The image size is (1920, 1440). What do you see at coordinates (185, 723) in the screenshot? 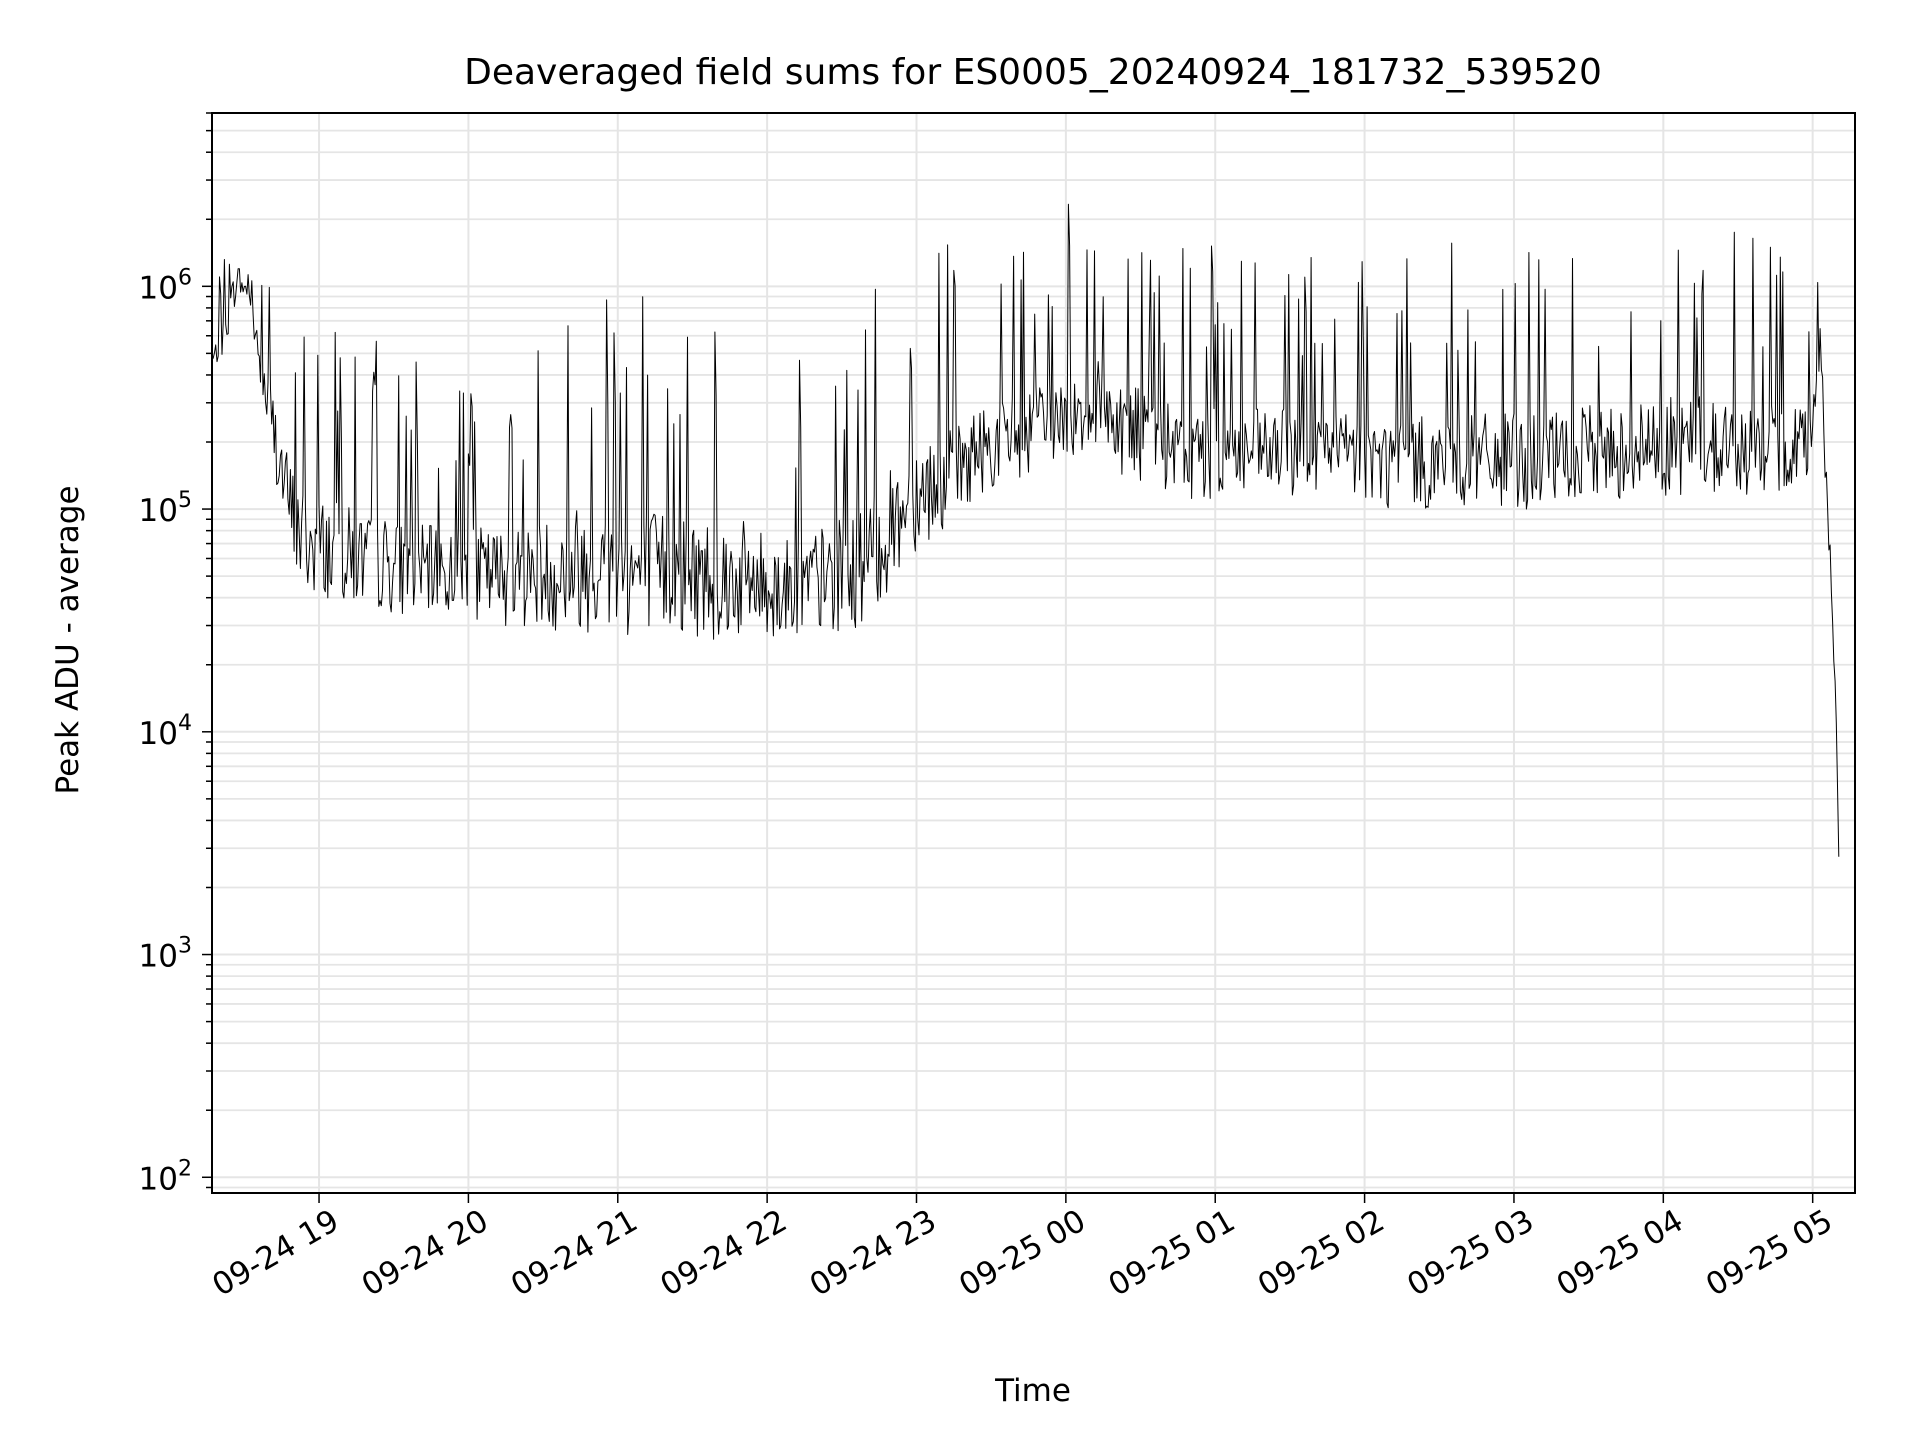
I see `y-tick-exponent: 4` at bounding box center [185, 723].